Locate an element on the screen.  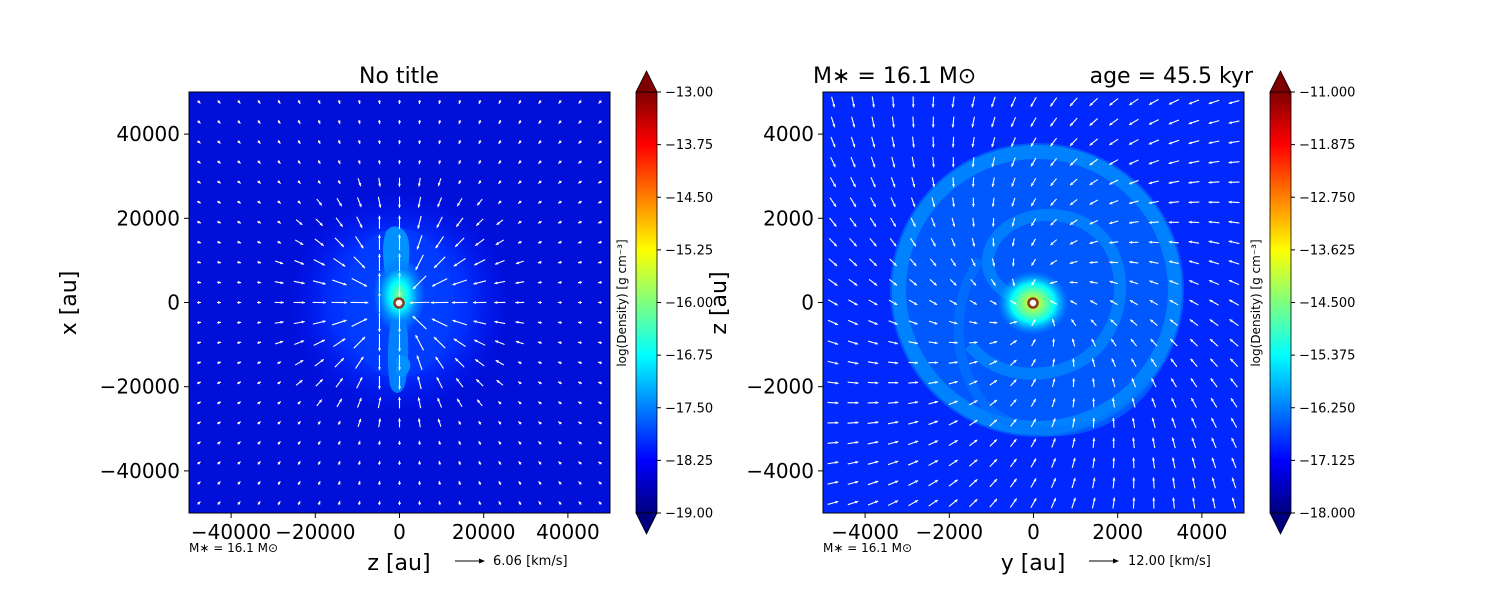
right-key-arrowhead is located at coordinates (1116, 561).